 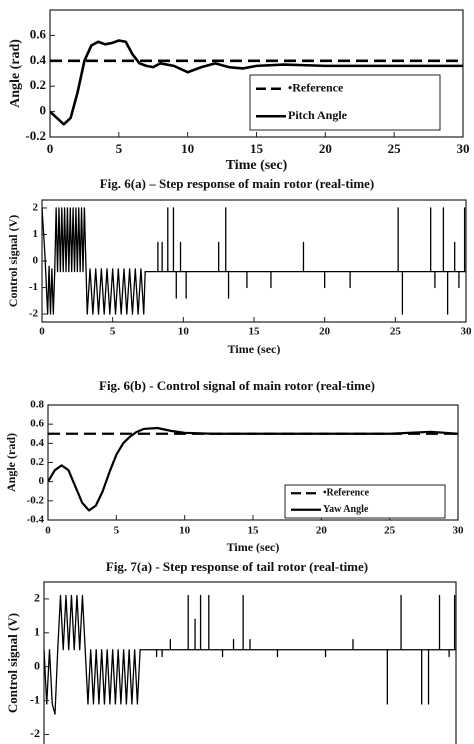 I want to click on legend-label: Pitch Angle, so click(x=318, y=115).